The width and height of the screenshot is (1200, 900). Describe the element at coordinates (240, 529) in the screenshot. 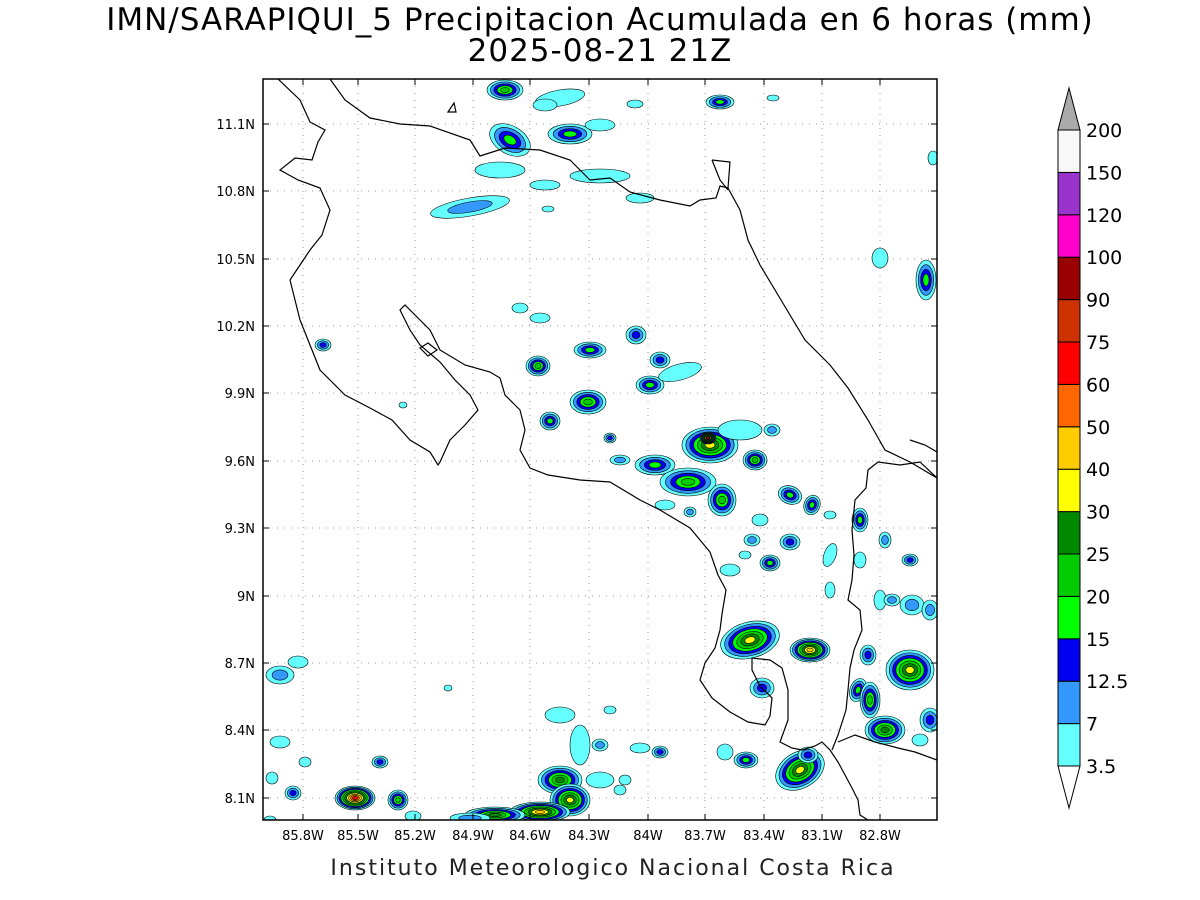

I see `lat-label: 9.3N` at that location.